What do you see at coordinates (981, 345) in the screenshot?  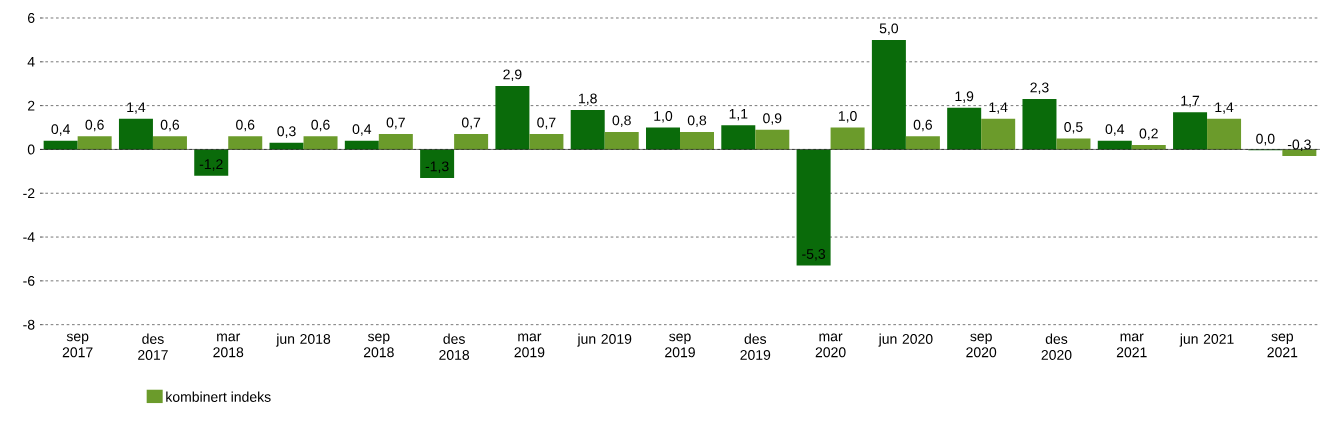 I see `x-tick-label: sep 2020` at bounding box center [981, 345].